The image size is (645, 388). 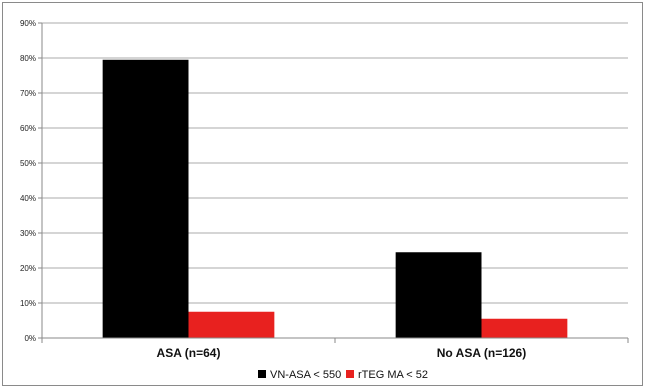 What do you see at coordinates (28, 93) in the screenshot?
I see `y-tick-label: 70%` at bounding box center [28, 93].